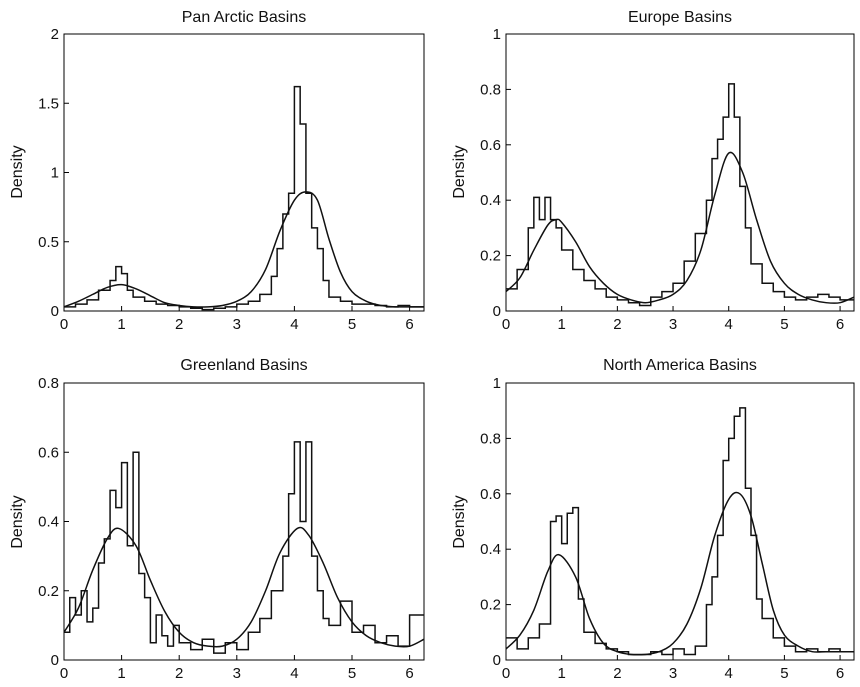 This screenshot has height=687, width=860. What do you see at coordinates (244, 17) in the screenshot?
I see `panel-title: Pan Arctic Basins` at bounding box center [244, 17].